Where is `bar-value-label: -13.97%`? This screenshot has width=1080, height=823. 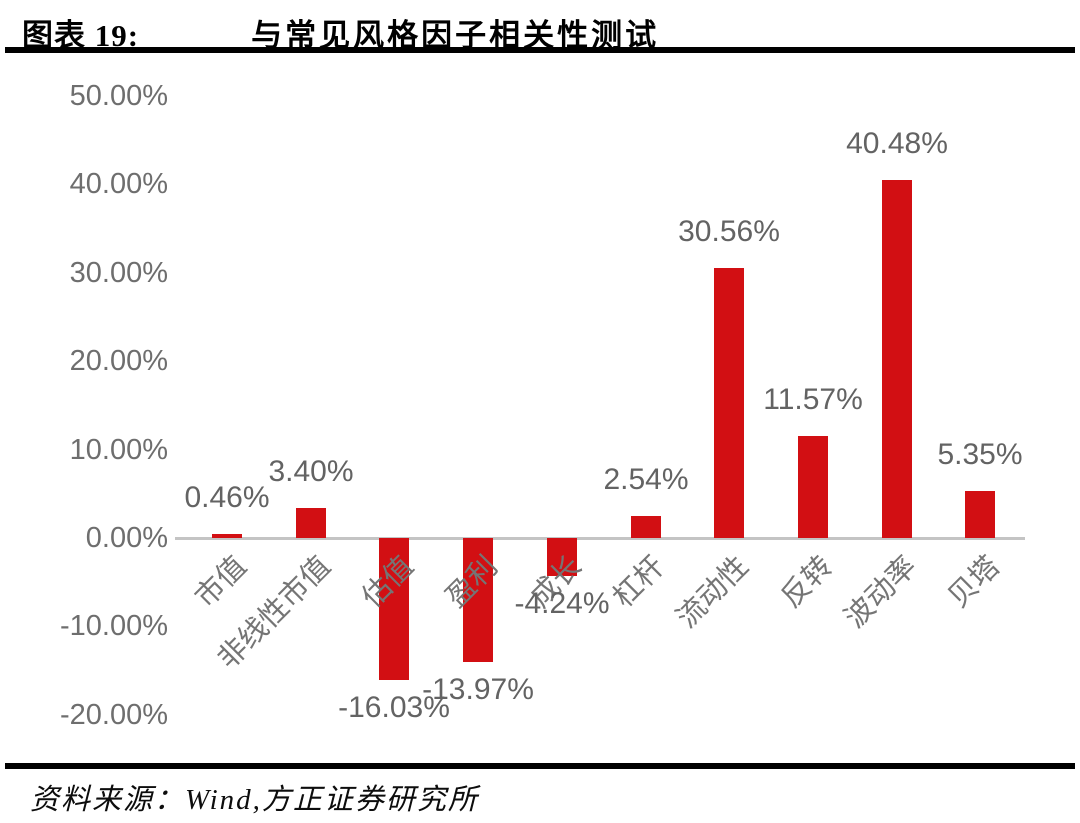 bar-value-label: -13.97% is located at coordinates (478, 689).